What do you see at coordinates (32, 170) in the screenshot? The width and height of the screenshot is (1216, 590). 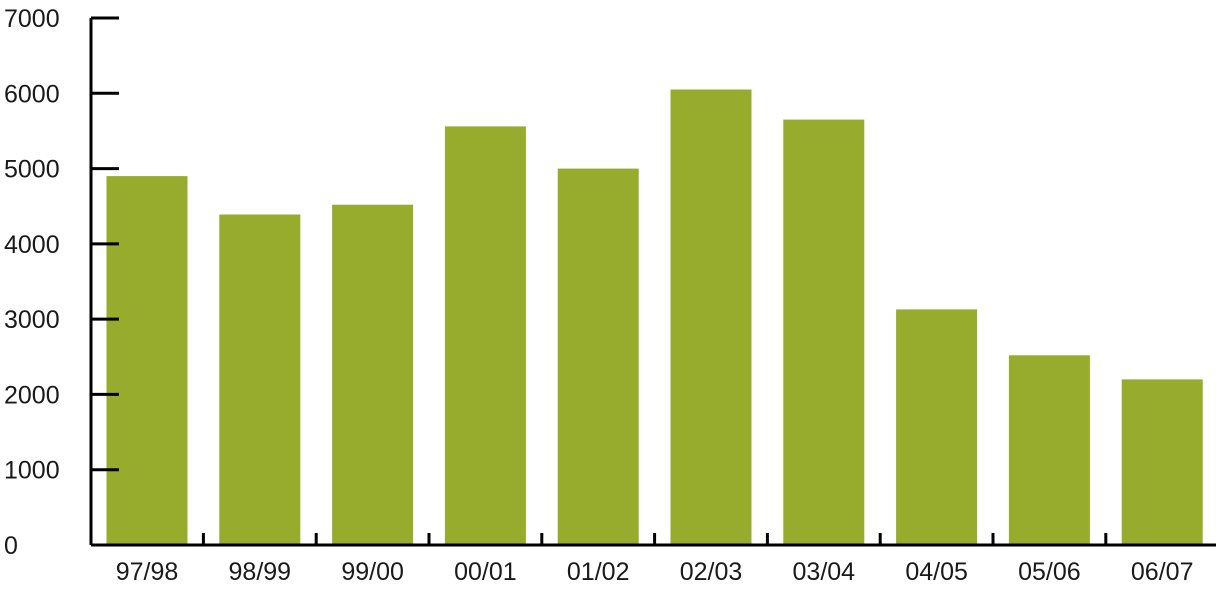 I see `y-tick-label-5000: 5000` at bounding box center [32, 170].